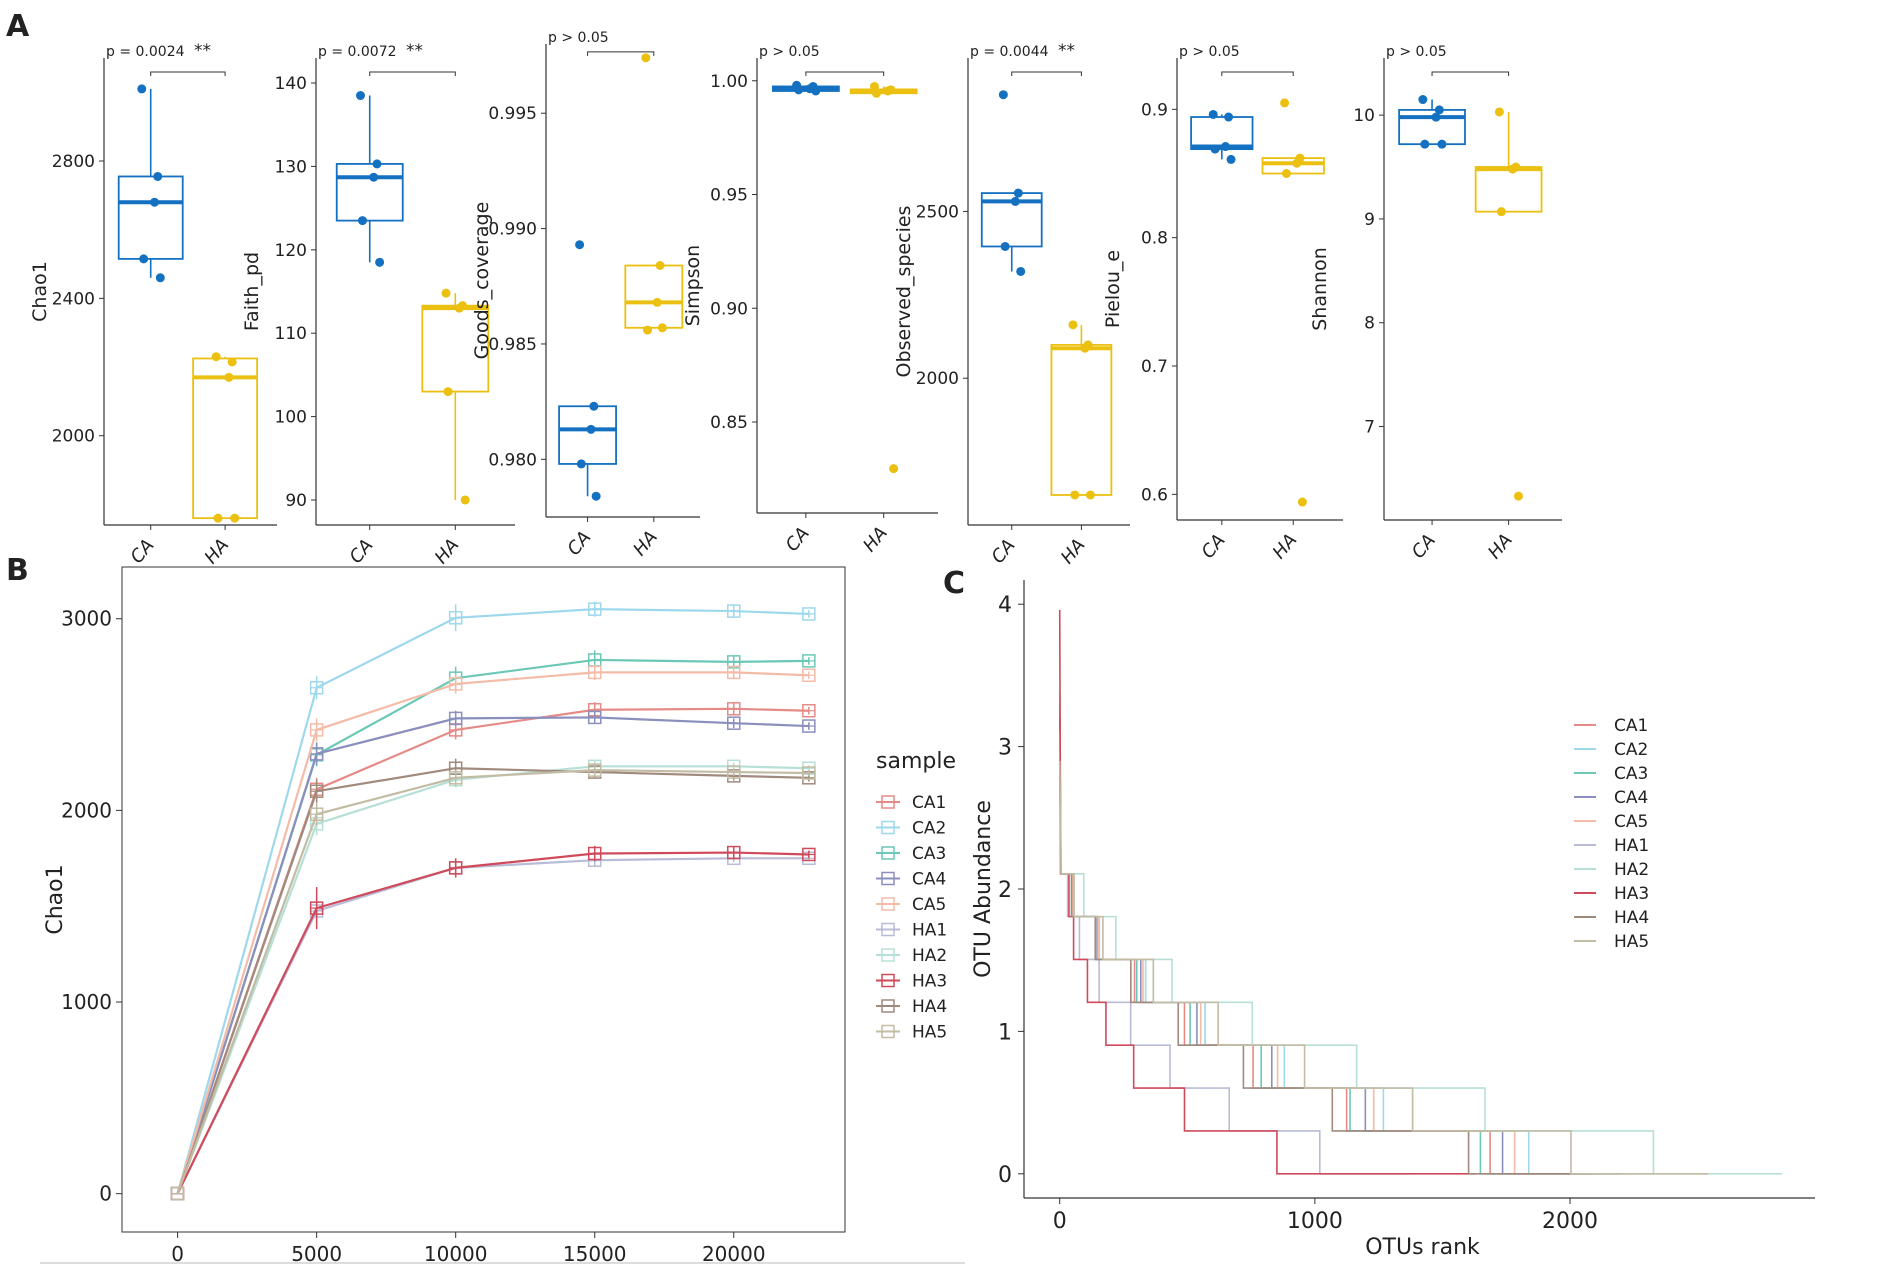 This screenshot has height=1268, width=1902. What do you see at coordinates (291, 418) in the screenshot?
I see `y-tick-label: 100` at bounding box center [291, 418].